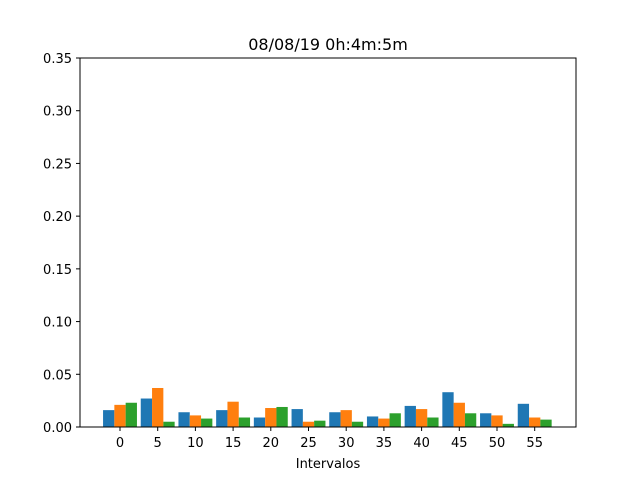 This screenshot has height=480, width=640. I want to click on x-axis-label: Intervalos, so click(328, 464).